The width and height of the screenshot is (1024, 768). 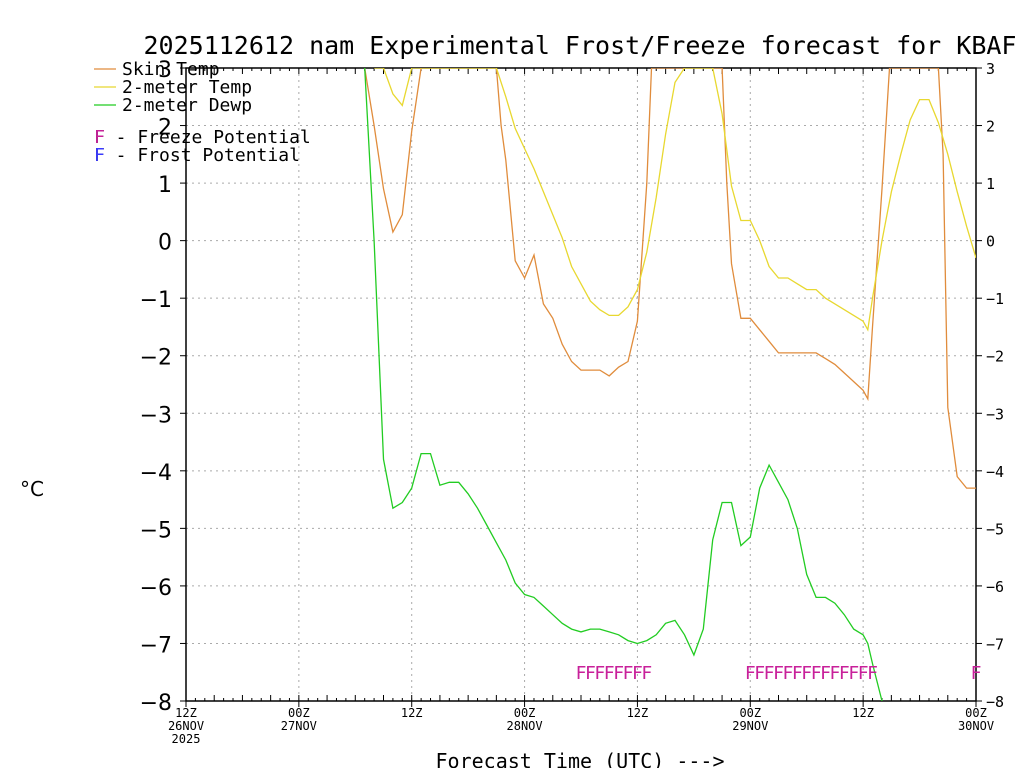 I want to click on legend-label: F - Freeze Potential, so click(x=202, y=137).